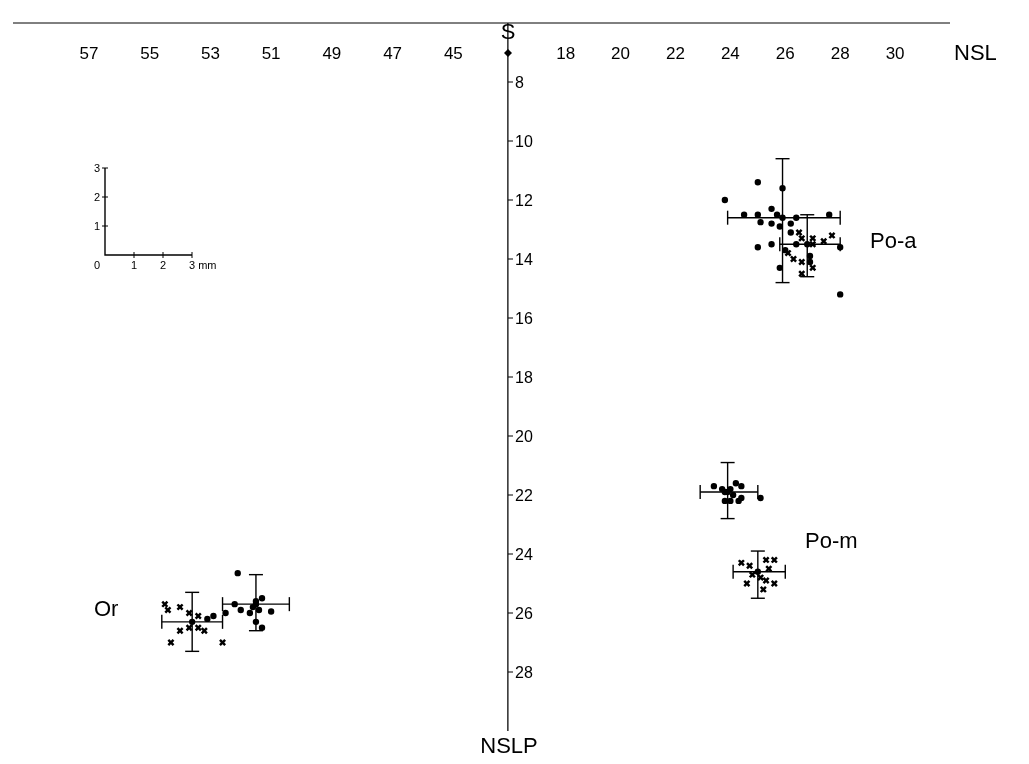 This screenshot has width=1029, height=764. Describe the element at coordinates (895, 54) in the screenshot. I see `x-tick-label: 30` at that location.